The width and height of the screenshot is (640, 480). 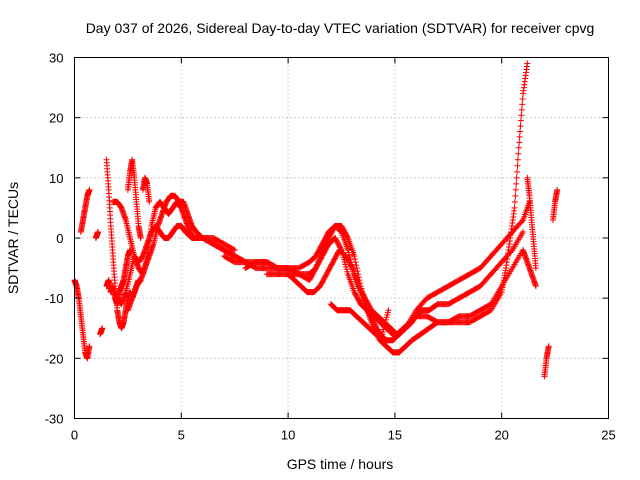 What do you see at coordinates (181, 435) in the screenshot?
I see `x-tick-label: 5` at bounding box center [181, 435].